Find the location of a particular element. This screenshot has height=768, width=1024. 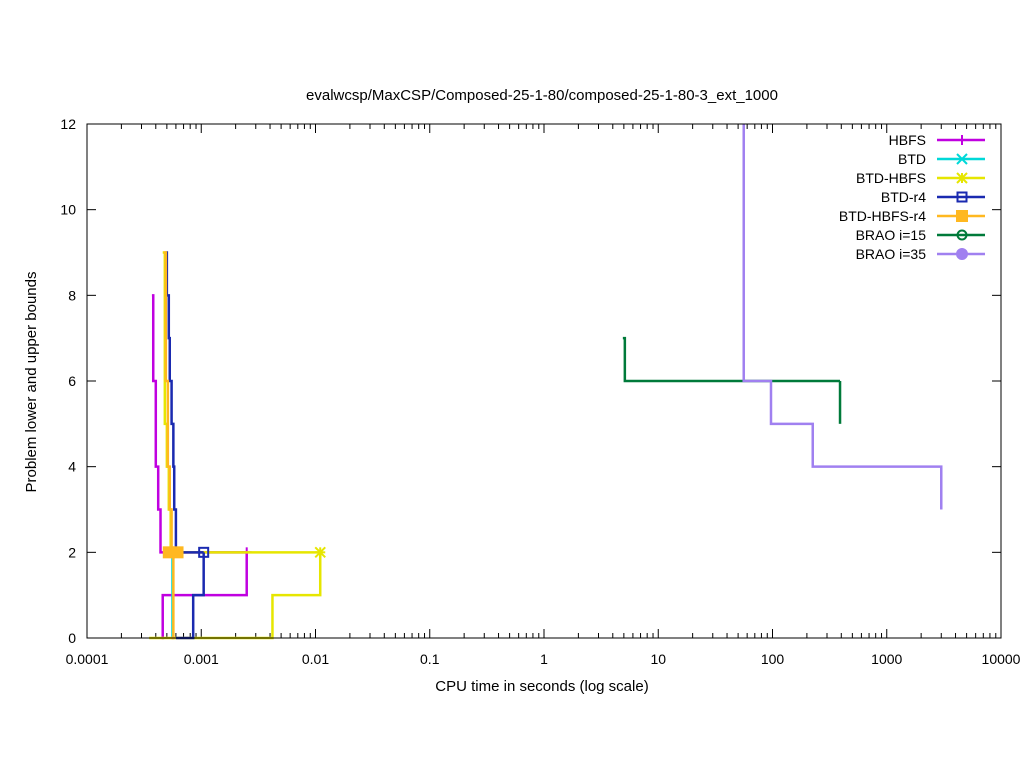

y-tick-label: 12 is located at coordinates (68, 124).